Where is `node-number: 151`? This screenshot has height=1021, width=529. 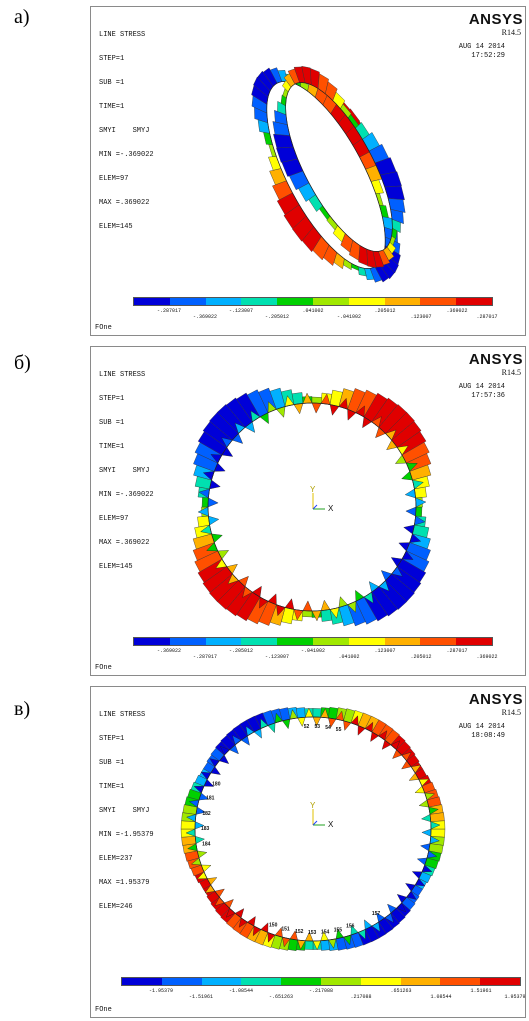
node-number: 151 is located at coordinates (285, 930).